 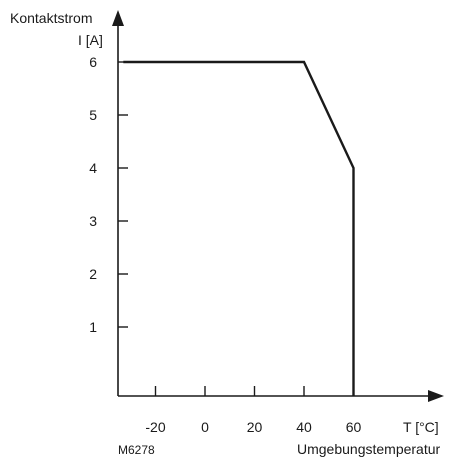 I want to click on y-tick-label: 2, so click(x=93, y=274).